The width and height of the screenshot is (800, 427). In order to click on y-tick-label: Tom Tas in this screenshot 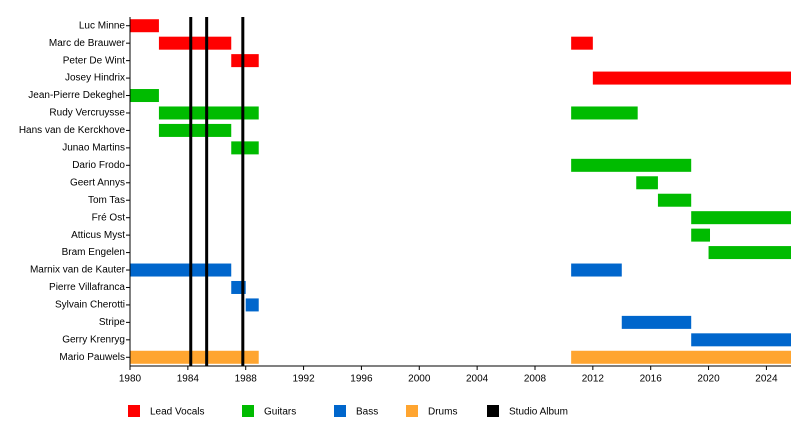, I will do `click(106, 200)`.